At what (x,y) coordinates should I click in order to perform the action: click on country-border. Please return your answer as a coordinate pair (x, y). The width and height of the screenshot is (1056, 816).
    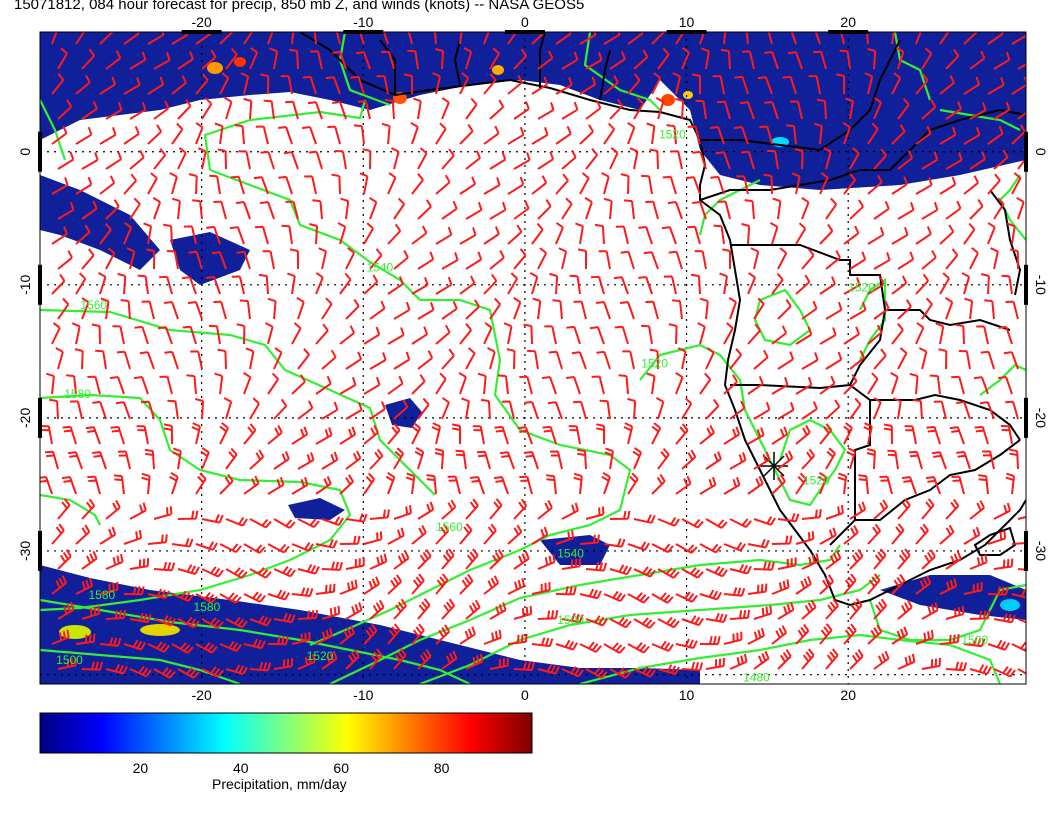
    Looking at the image, I should click on (948, 320).